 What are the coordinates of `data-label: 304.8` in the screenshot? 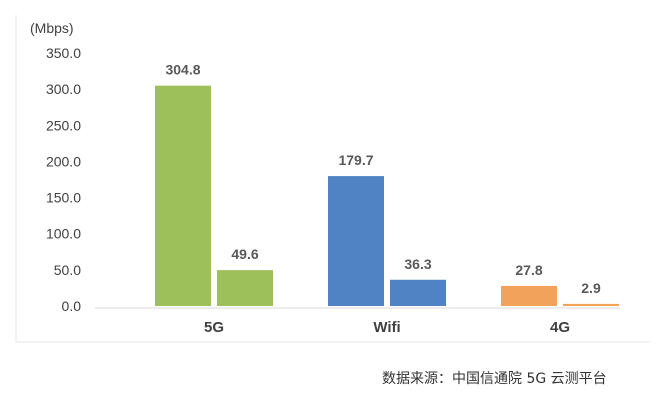 It's located at (182, 70).